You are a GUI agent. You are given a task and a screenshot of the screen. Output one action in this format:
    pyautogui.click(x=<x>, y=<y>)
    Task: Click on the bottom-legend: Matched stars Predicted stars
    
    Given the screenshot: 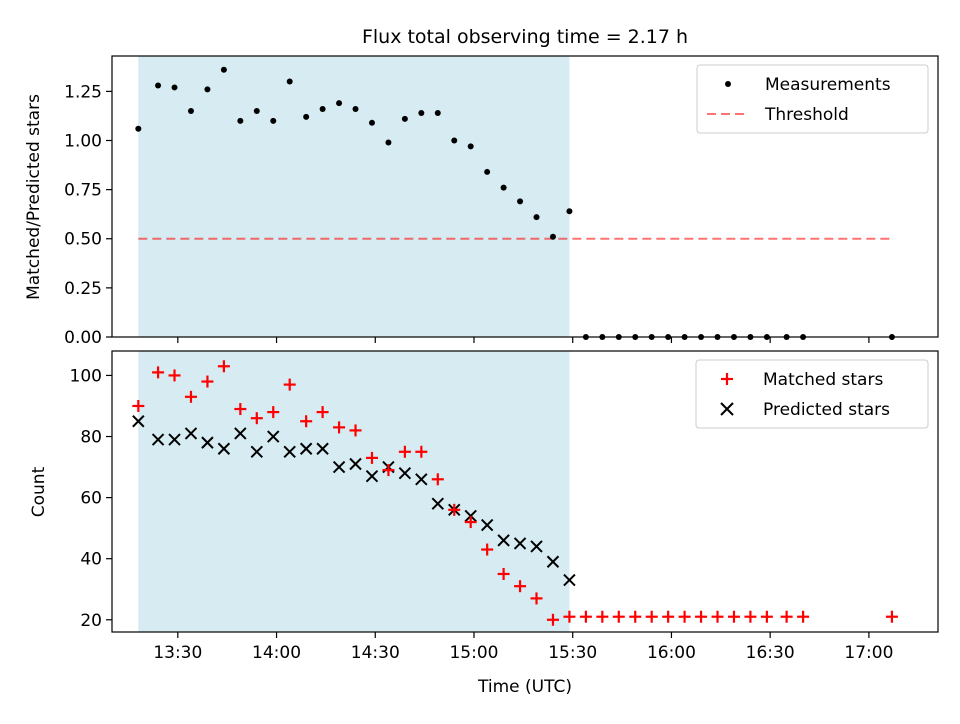 What is the action you would take?
    pyautogui.click(x=812, y=394)
    